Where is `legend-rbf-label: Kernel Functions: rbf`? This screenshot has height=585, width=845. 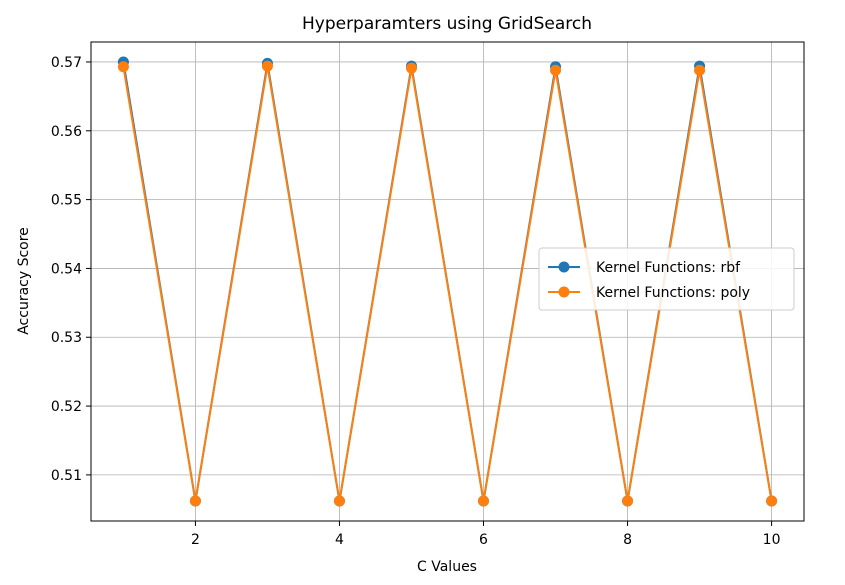 legend-rbf-label: Kernel Functions: rbf is located at coordinates (668, 268).